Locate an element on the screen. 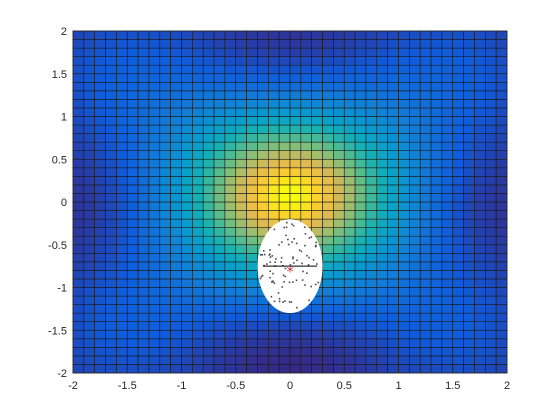  star-marker: * is located at coordinates (290, 272).